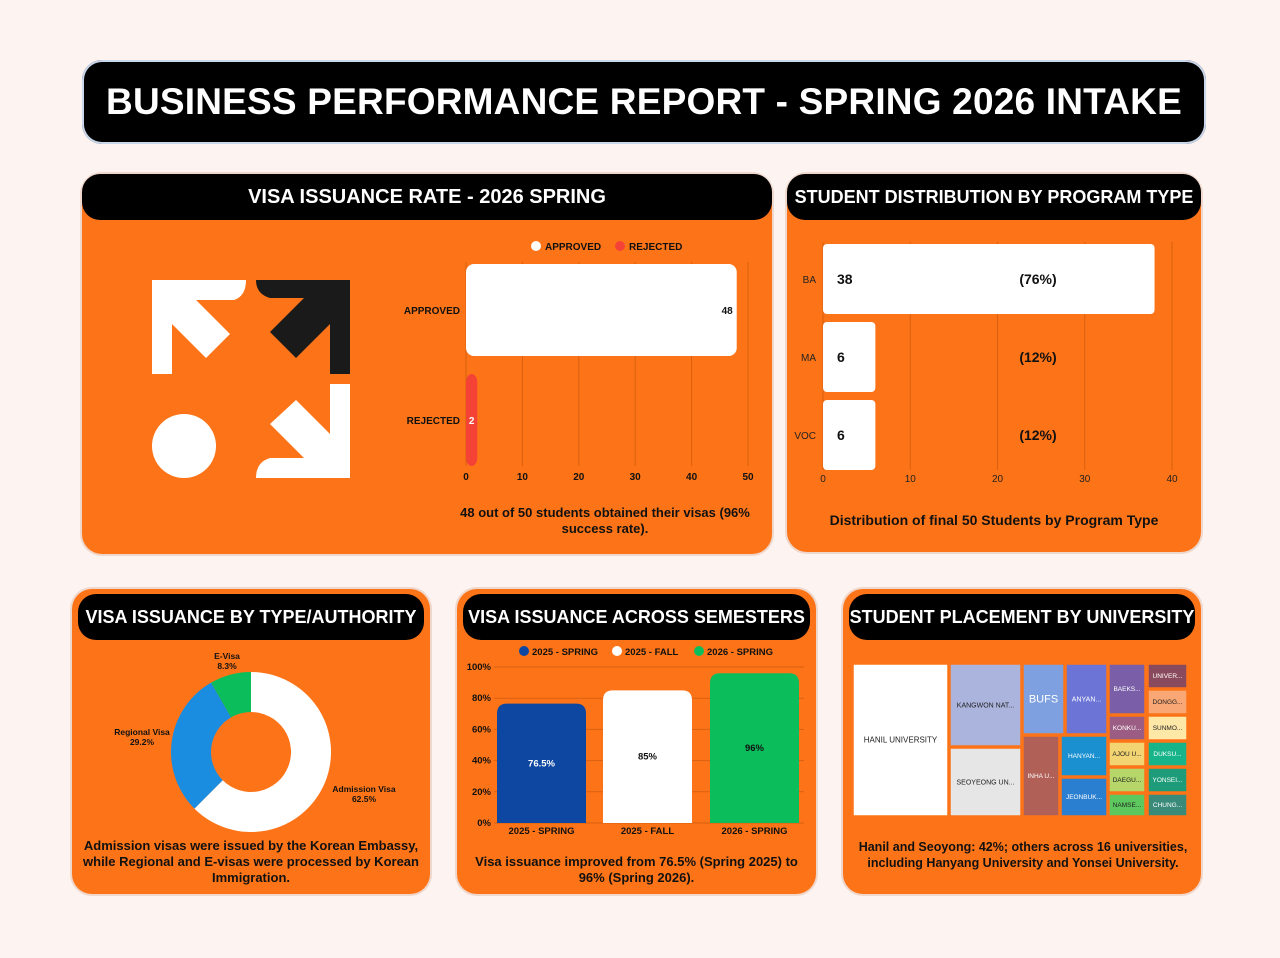 Image resolution: width=1280 pixels, height=958 pixels. I want to click on value-label: 85%, so click(648, 757).